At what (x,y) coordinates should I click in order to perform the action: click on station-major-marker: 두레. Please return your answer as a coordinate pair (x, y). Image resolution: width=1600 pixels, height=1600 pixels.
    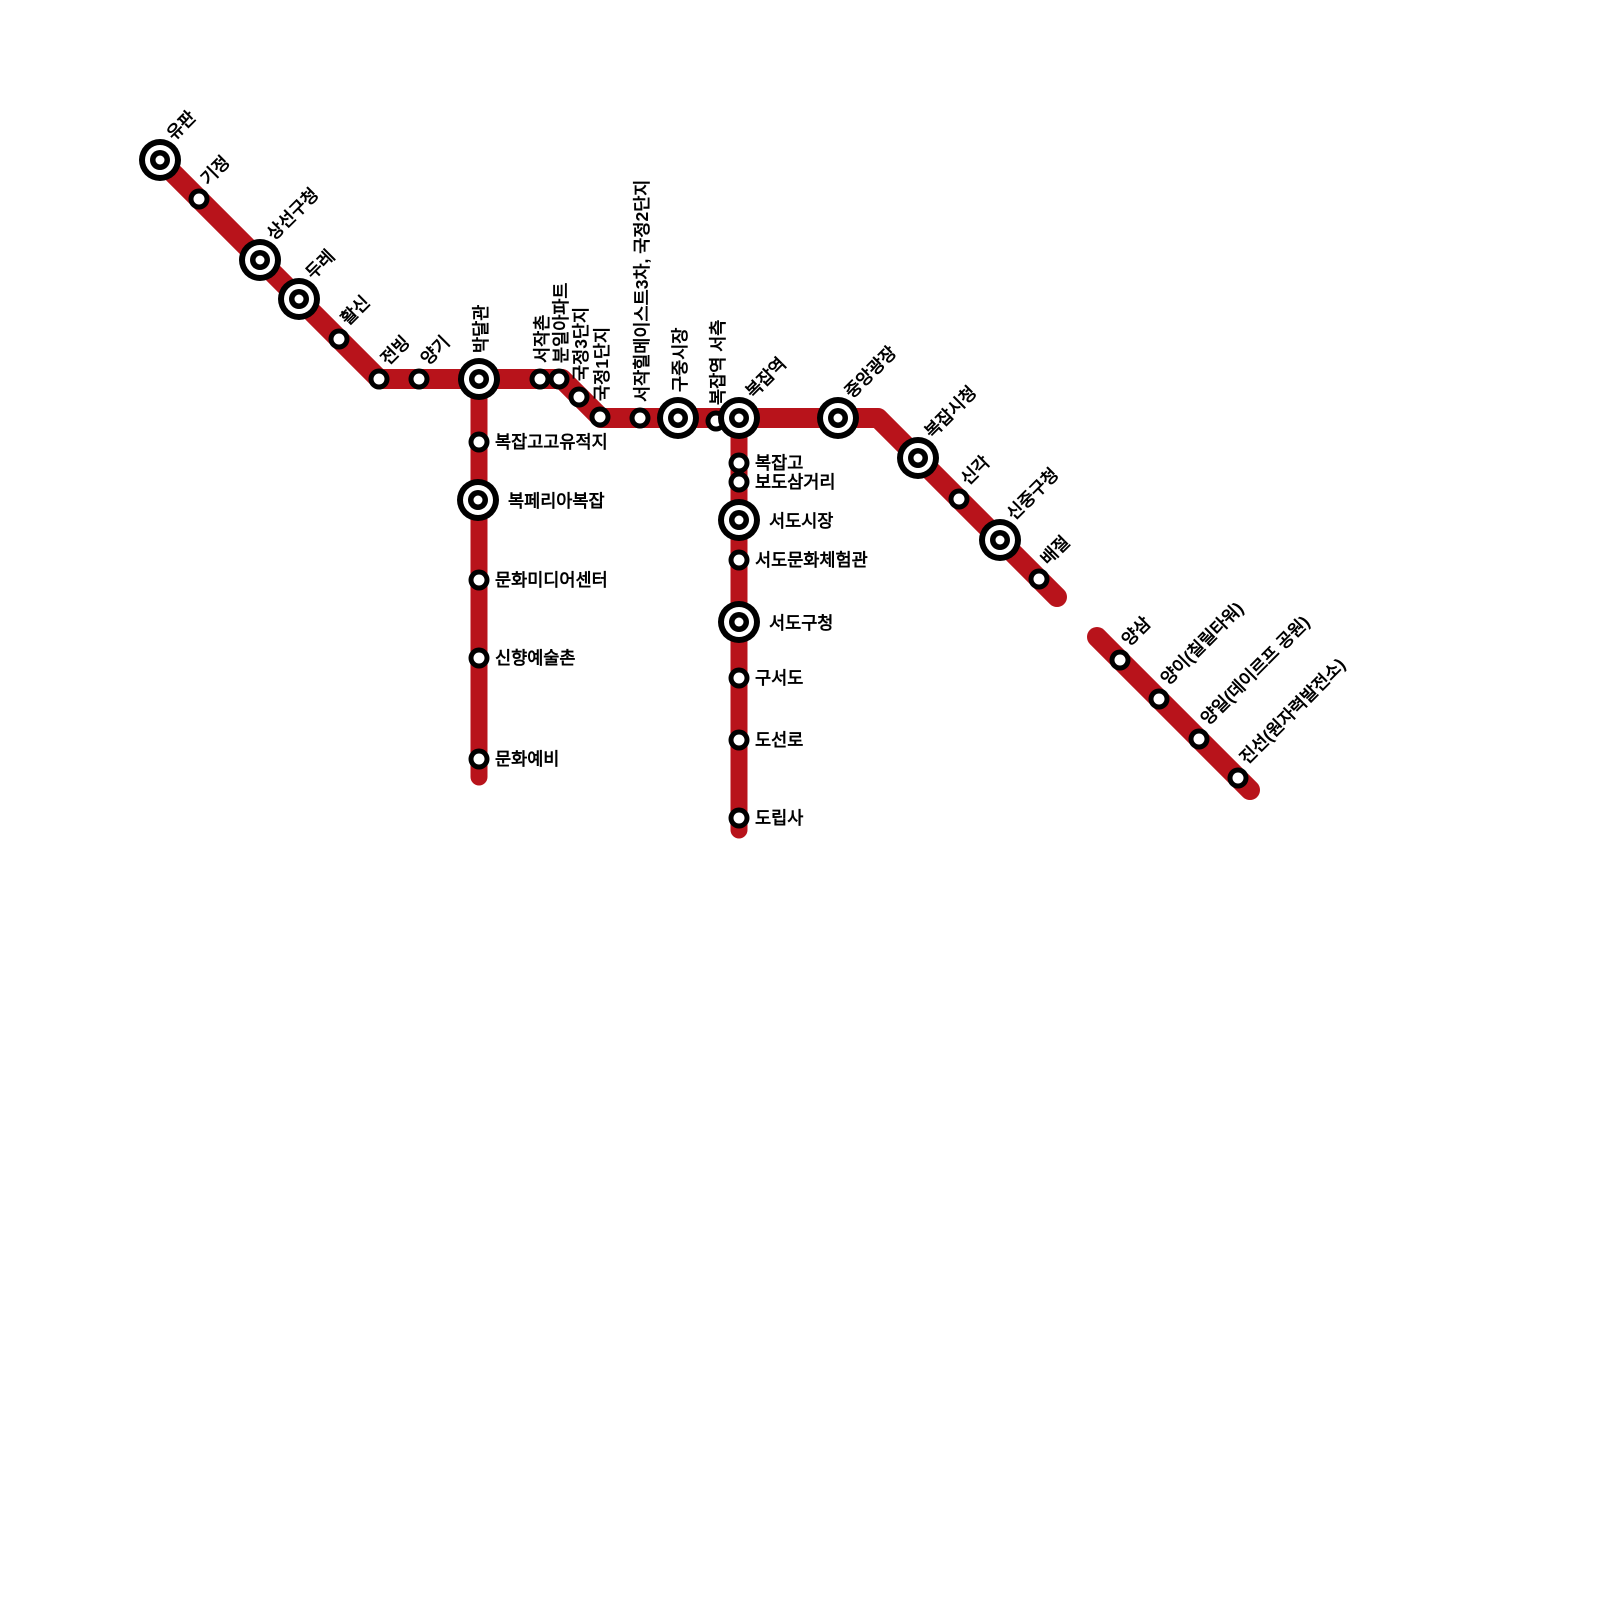
    Looking at the image, I should click on (308, 283).